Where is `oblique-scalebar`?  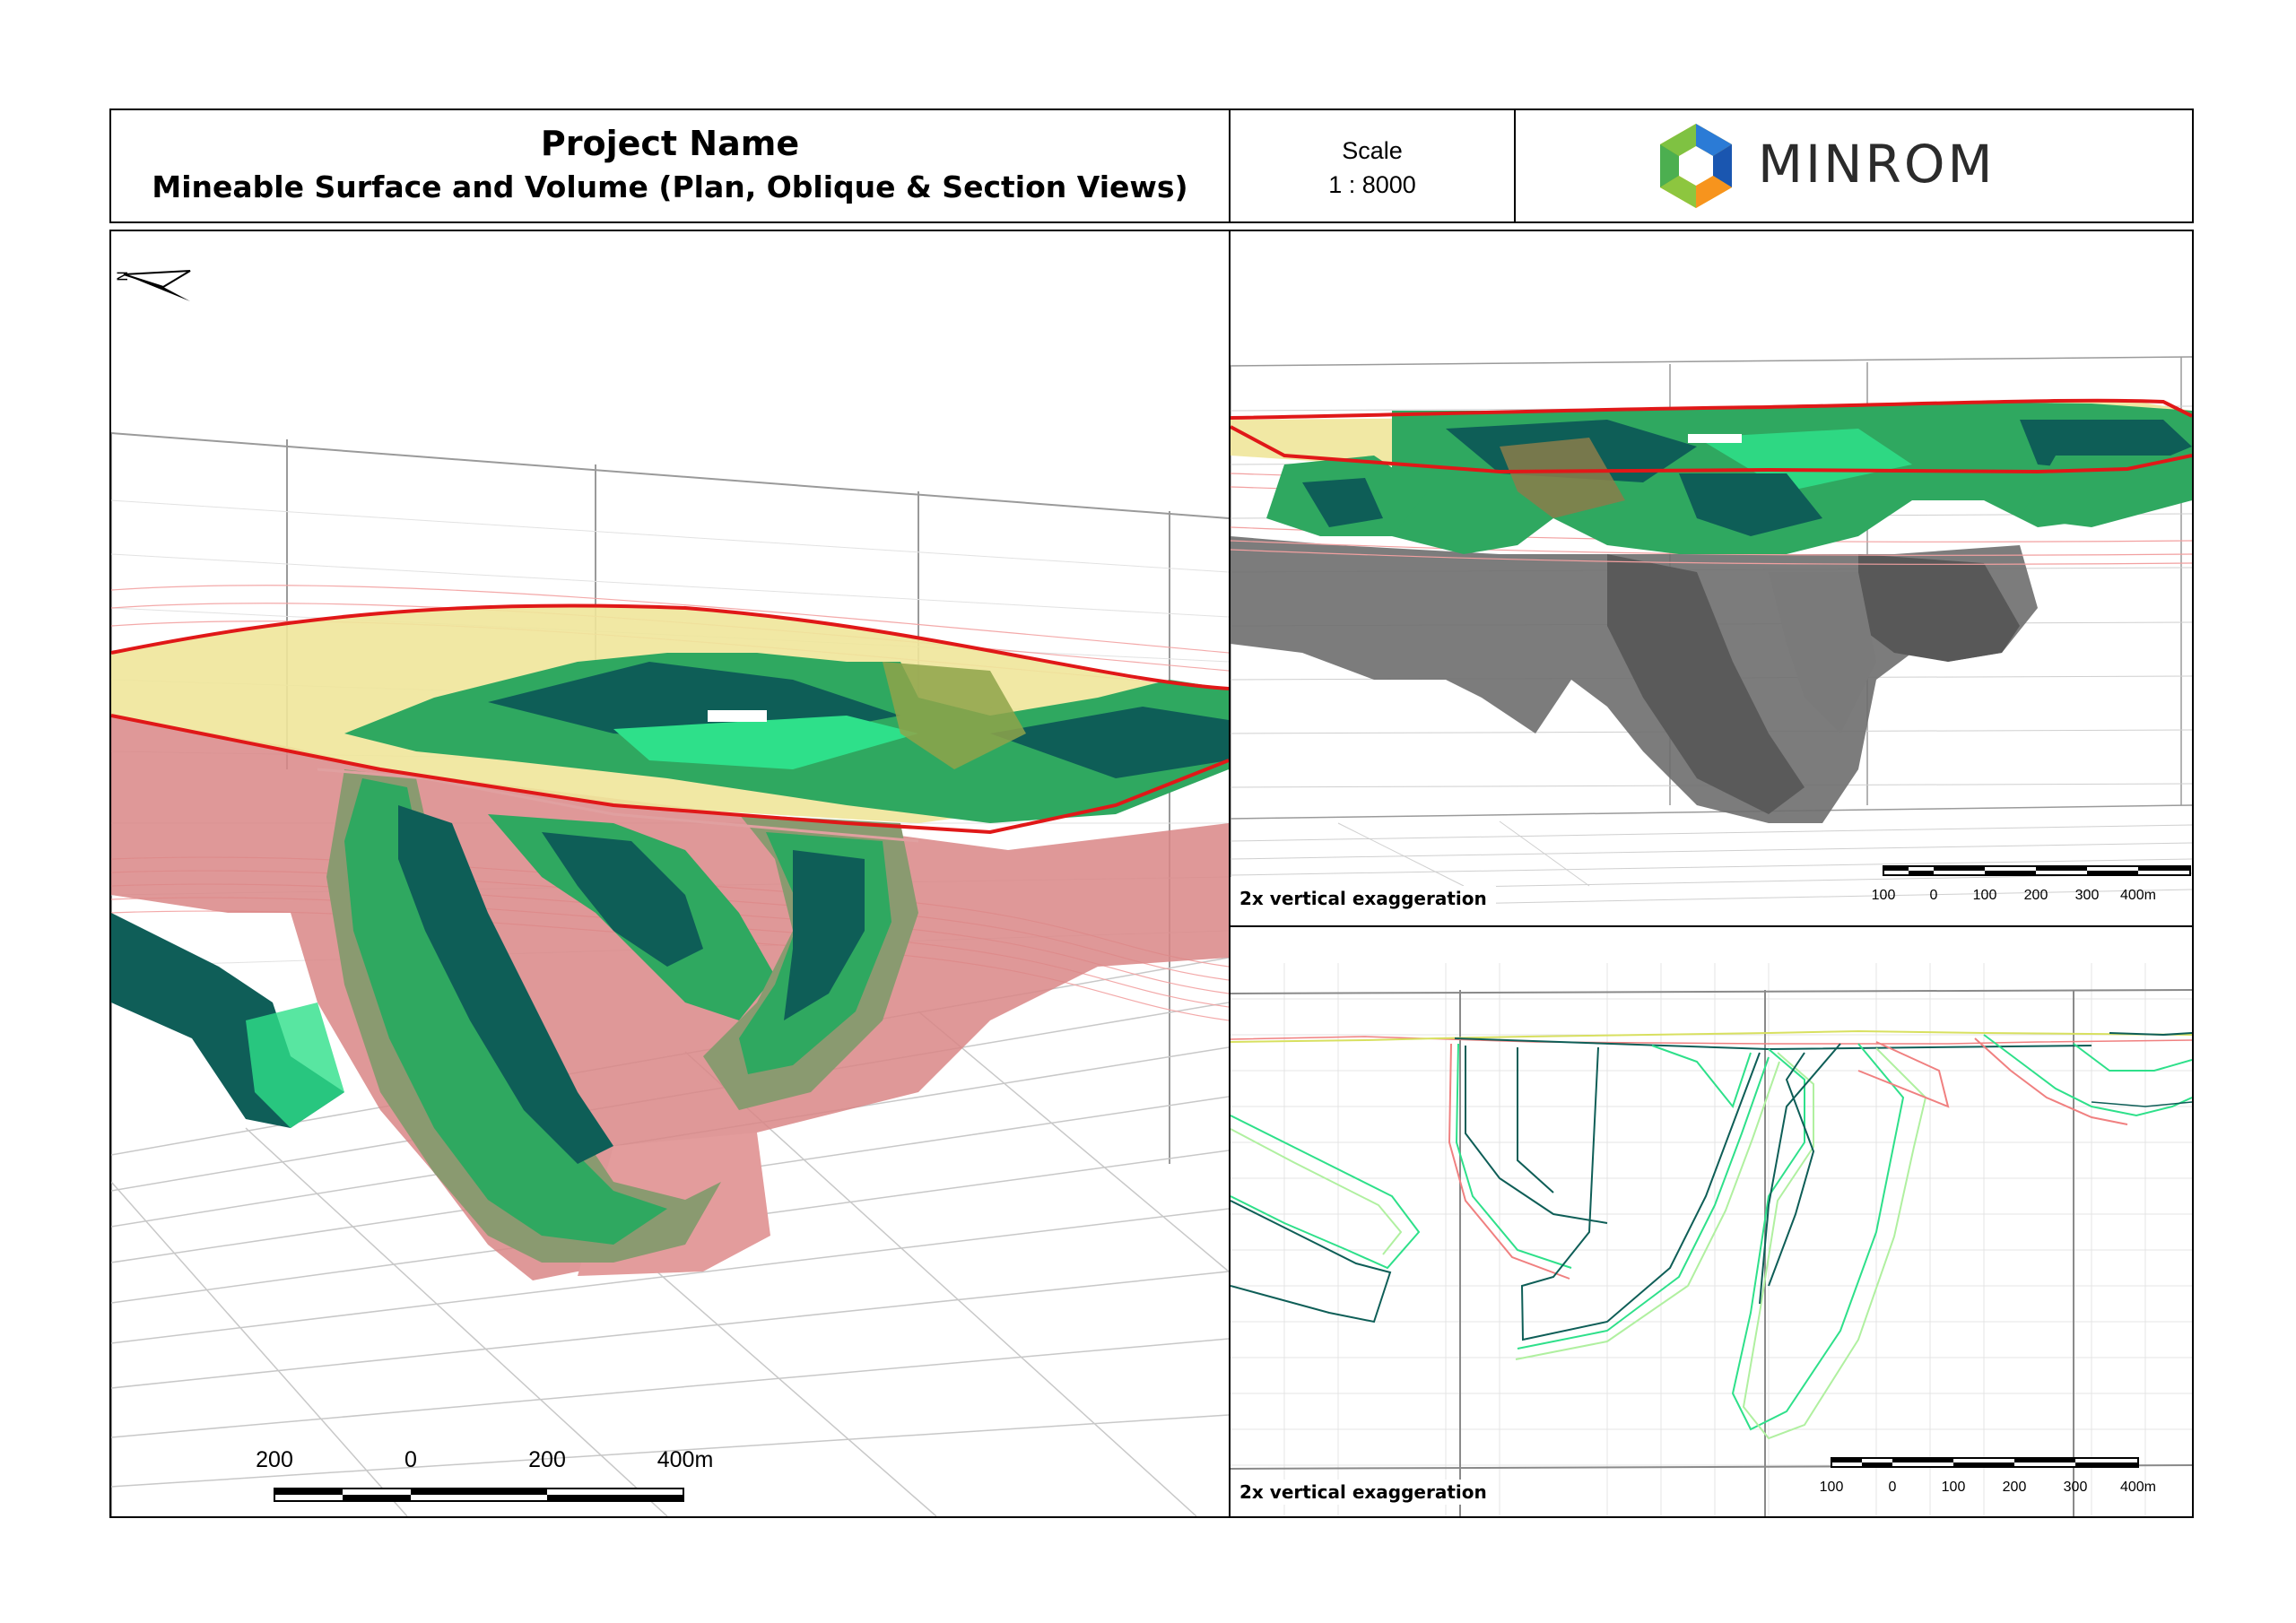
oblique-scalebar is located at coordinates (479, 1495).